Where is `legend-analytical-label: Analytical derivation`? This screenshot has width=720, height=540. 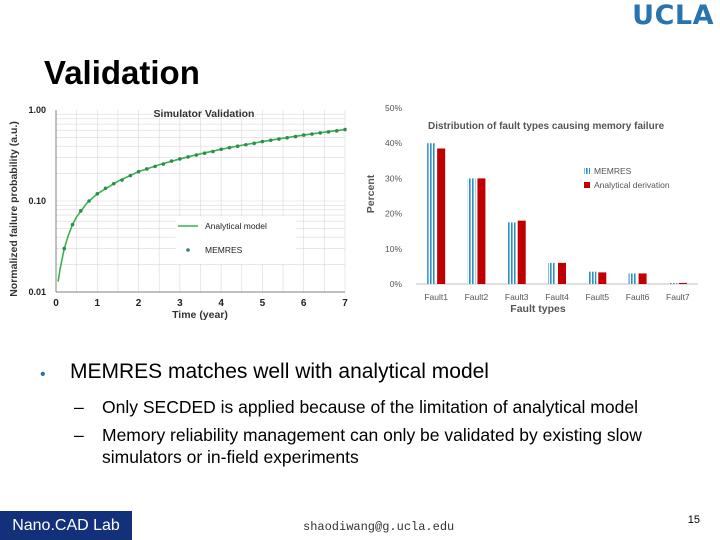 legend-analytical-label: Analytical derivation is located at coordinates (632, 185).